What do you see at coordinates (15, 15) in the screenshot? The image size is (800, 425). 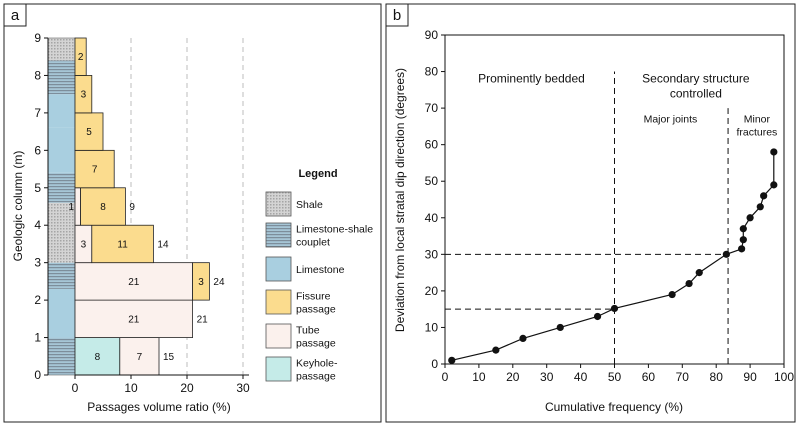 I see `panel-a-label-box` at bounding box center [15, 15].